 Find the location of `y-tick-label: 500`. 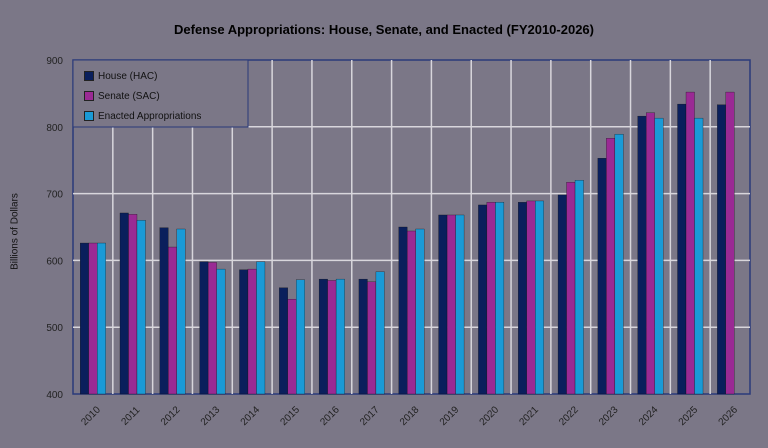

y-tick-label: 500 is located at coordinates (54, 328).